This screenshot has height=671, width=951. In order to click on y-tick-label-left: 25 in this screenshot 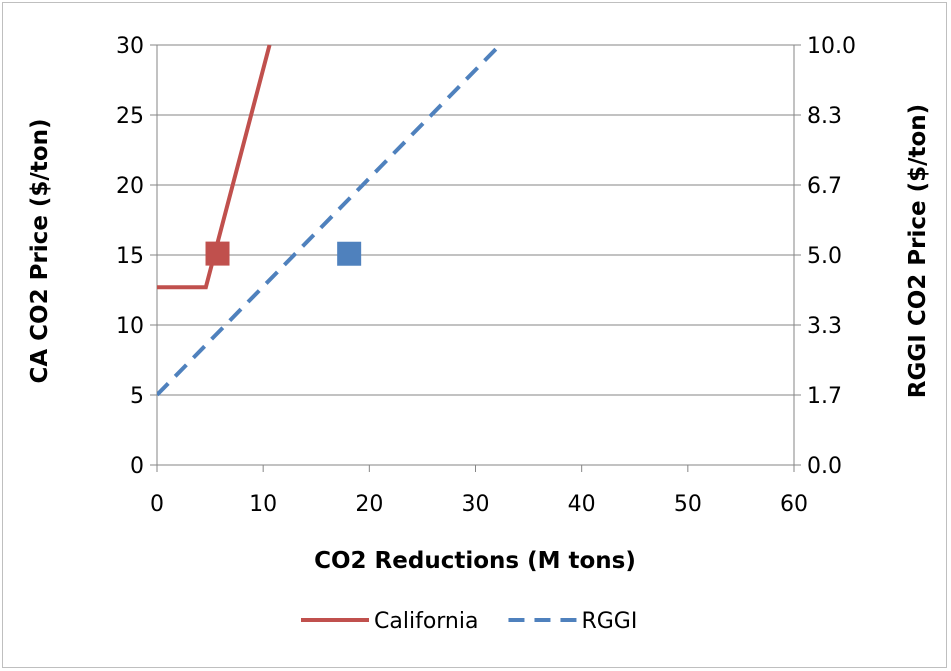, I will do `click(130, 116)`.